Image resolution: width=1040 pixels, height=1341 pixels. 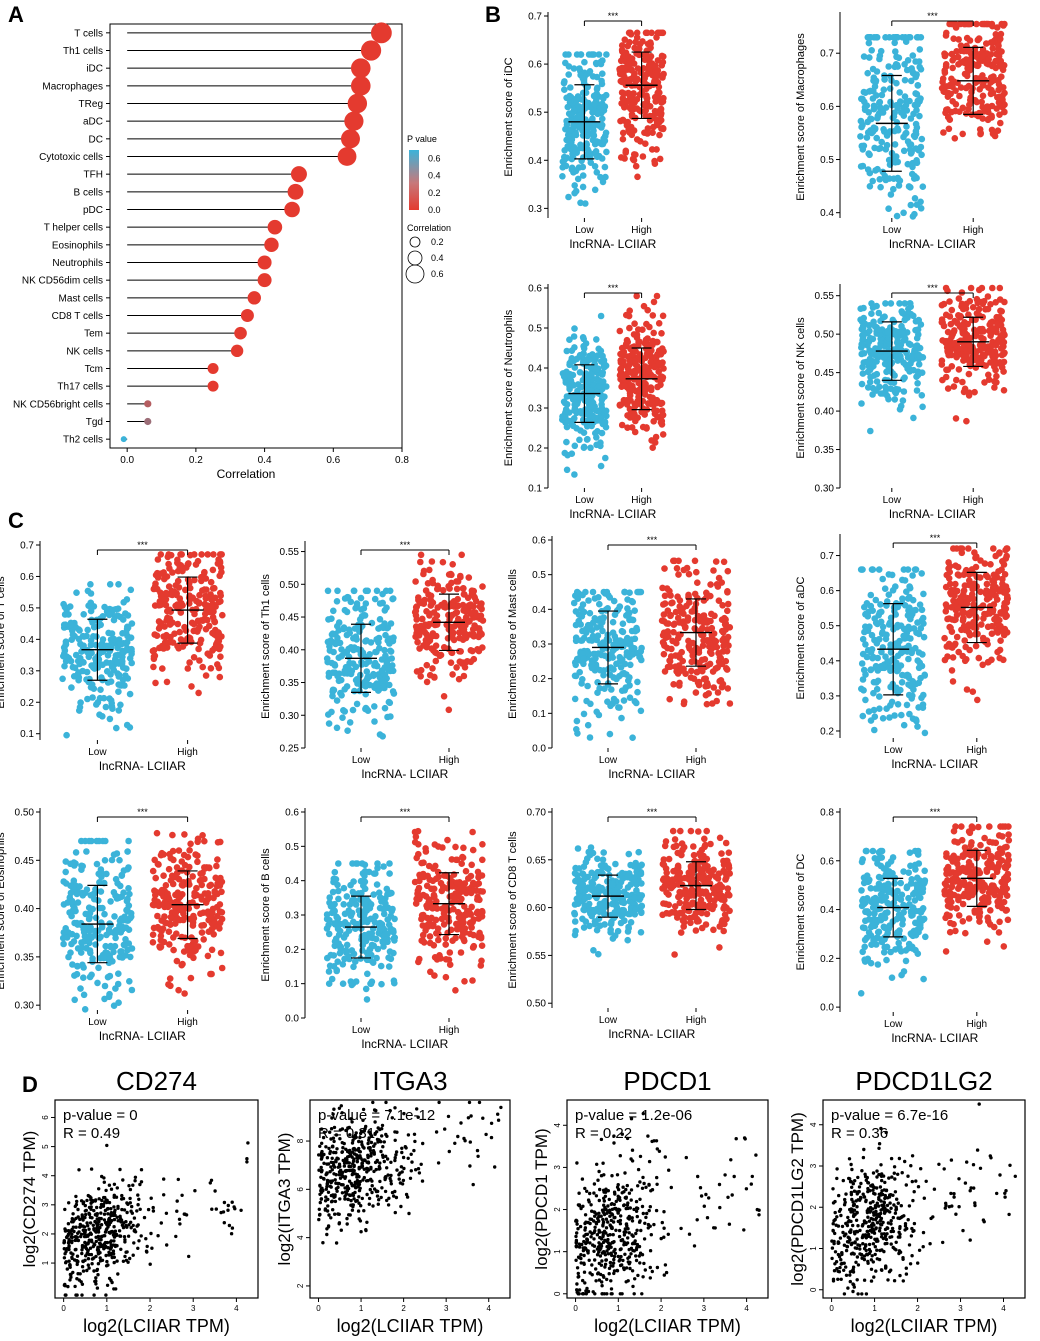 What do you see at coordinates (81, 298) in the screenshot?
I see `y-tick-label: Mast cells` at bounding box center [81, 298].